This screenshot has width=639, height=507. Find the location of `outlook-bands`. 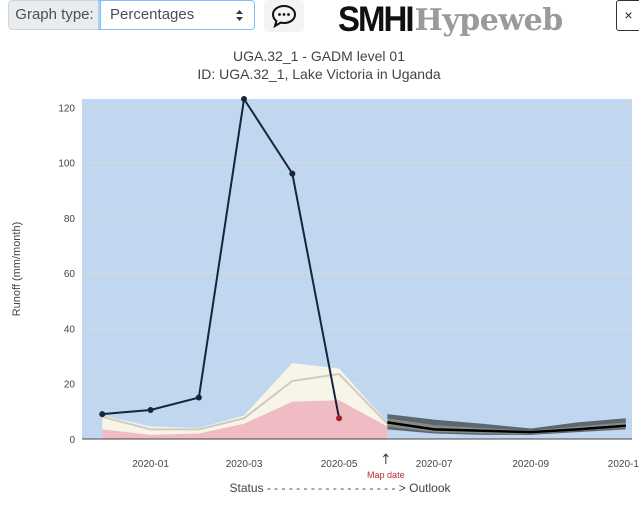

outlook-bands is located at coordinates (506, 424).